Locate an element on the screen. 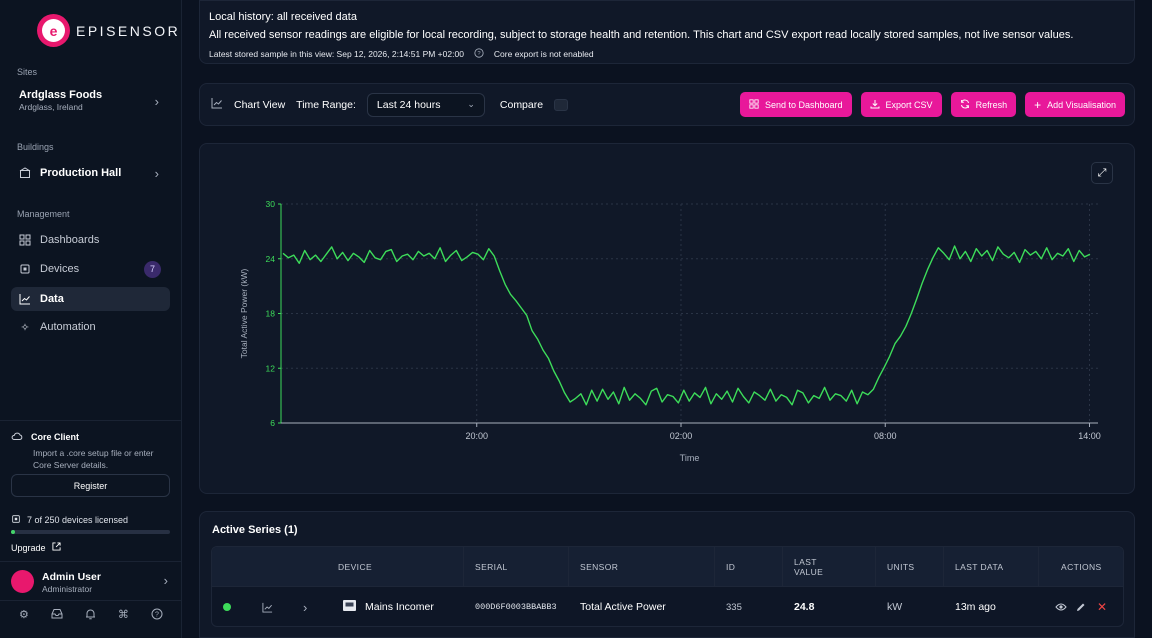 The height and width of the screenshot is (638, 1152). eye-icon is located at coordinates (1061, 606).